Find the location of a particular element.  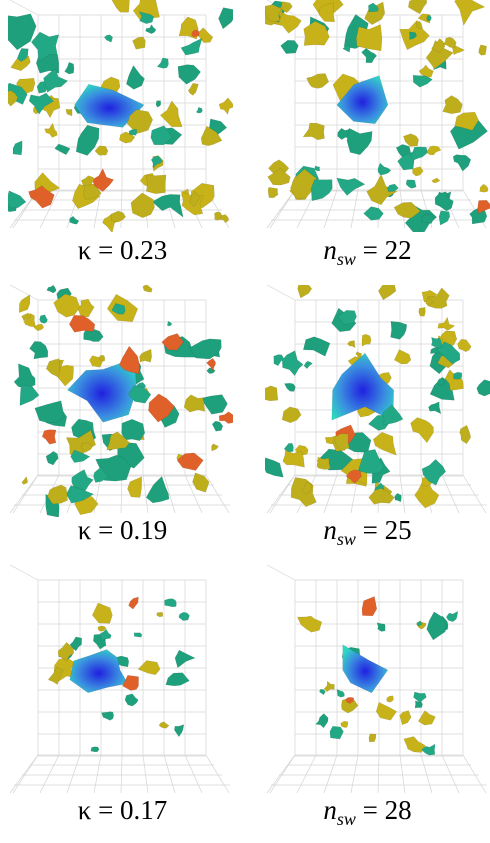

caption-lhs: κ is located at coordinates (84, 810).